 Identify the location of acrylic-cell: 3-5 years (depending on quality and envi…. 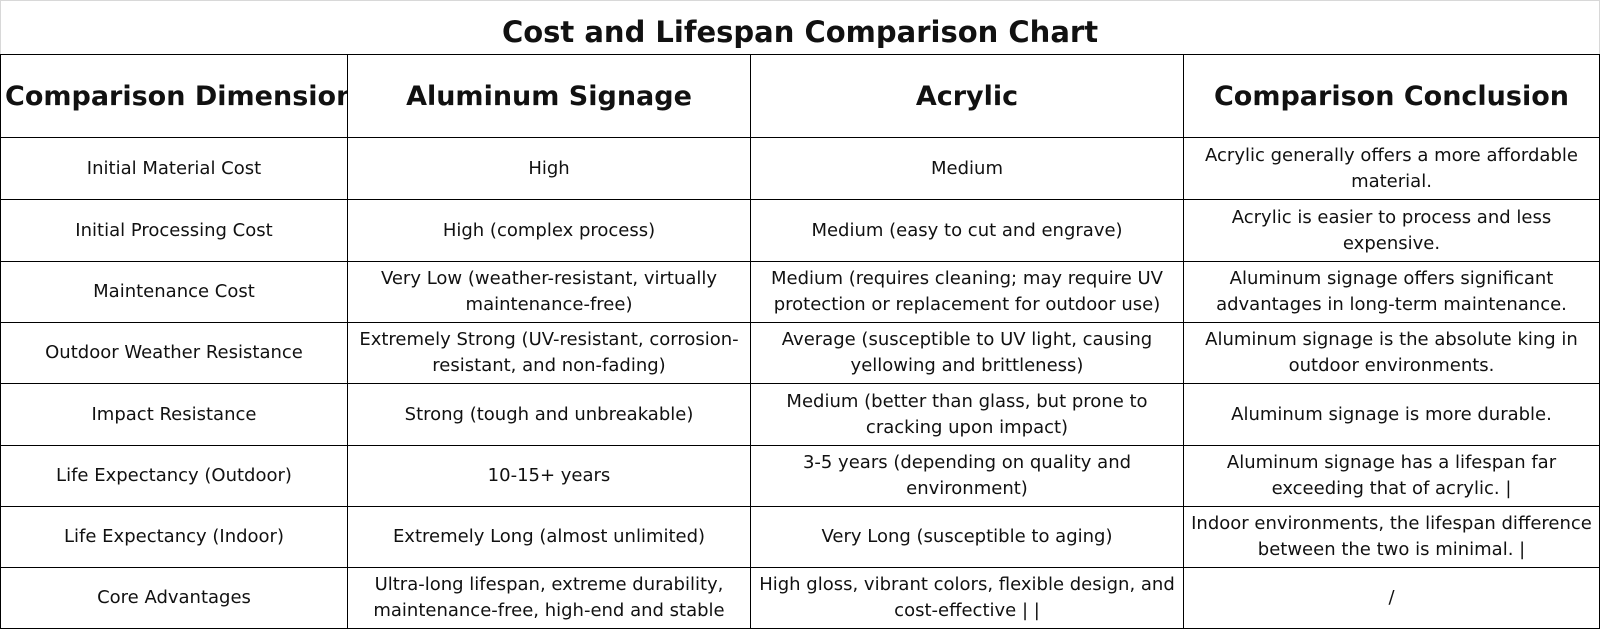
(967, 476).